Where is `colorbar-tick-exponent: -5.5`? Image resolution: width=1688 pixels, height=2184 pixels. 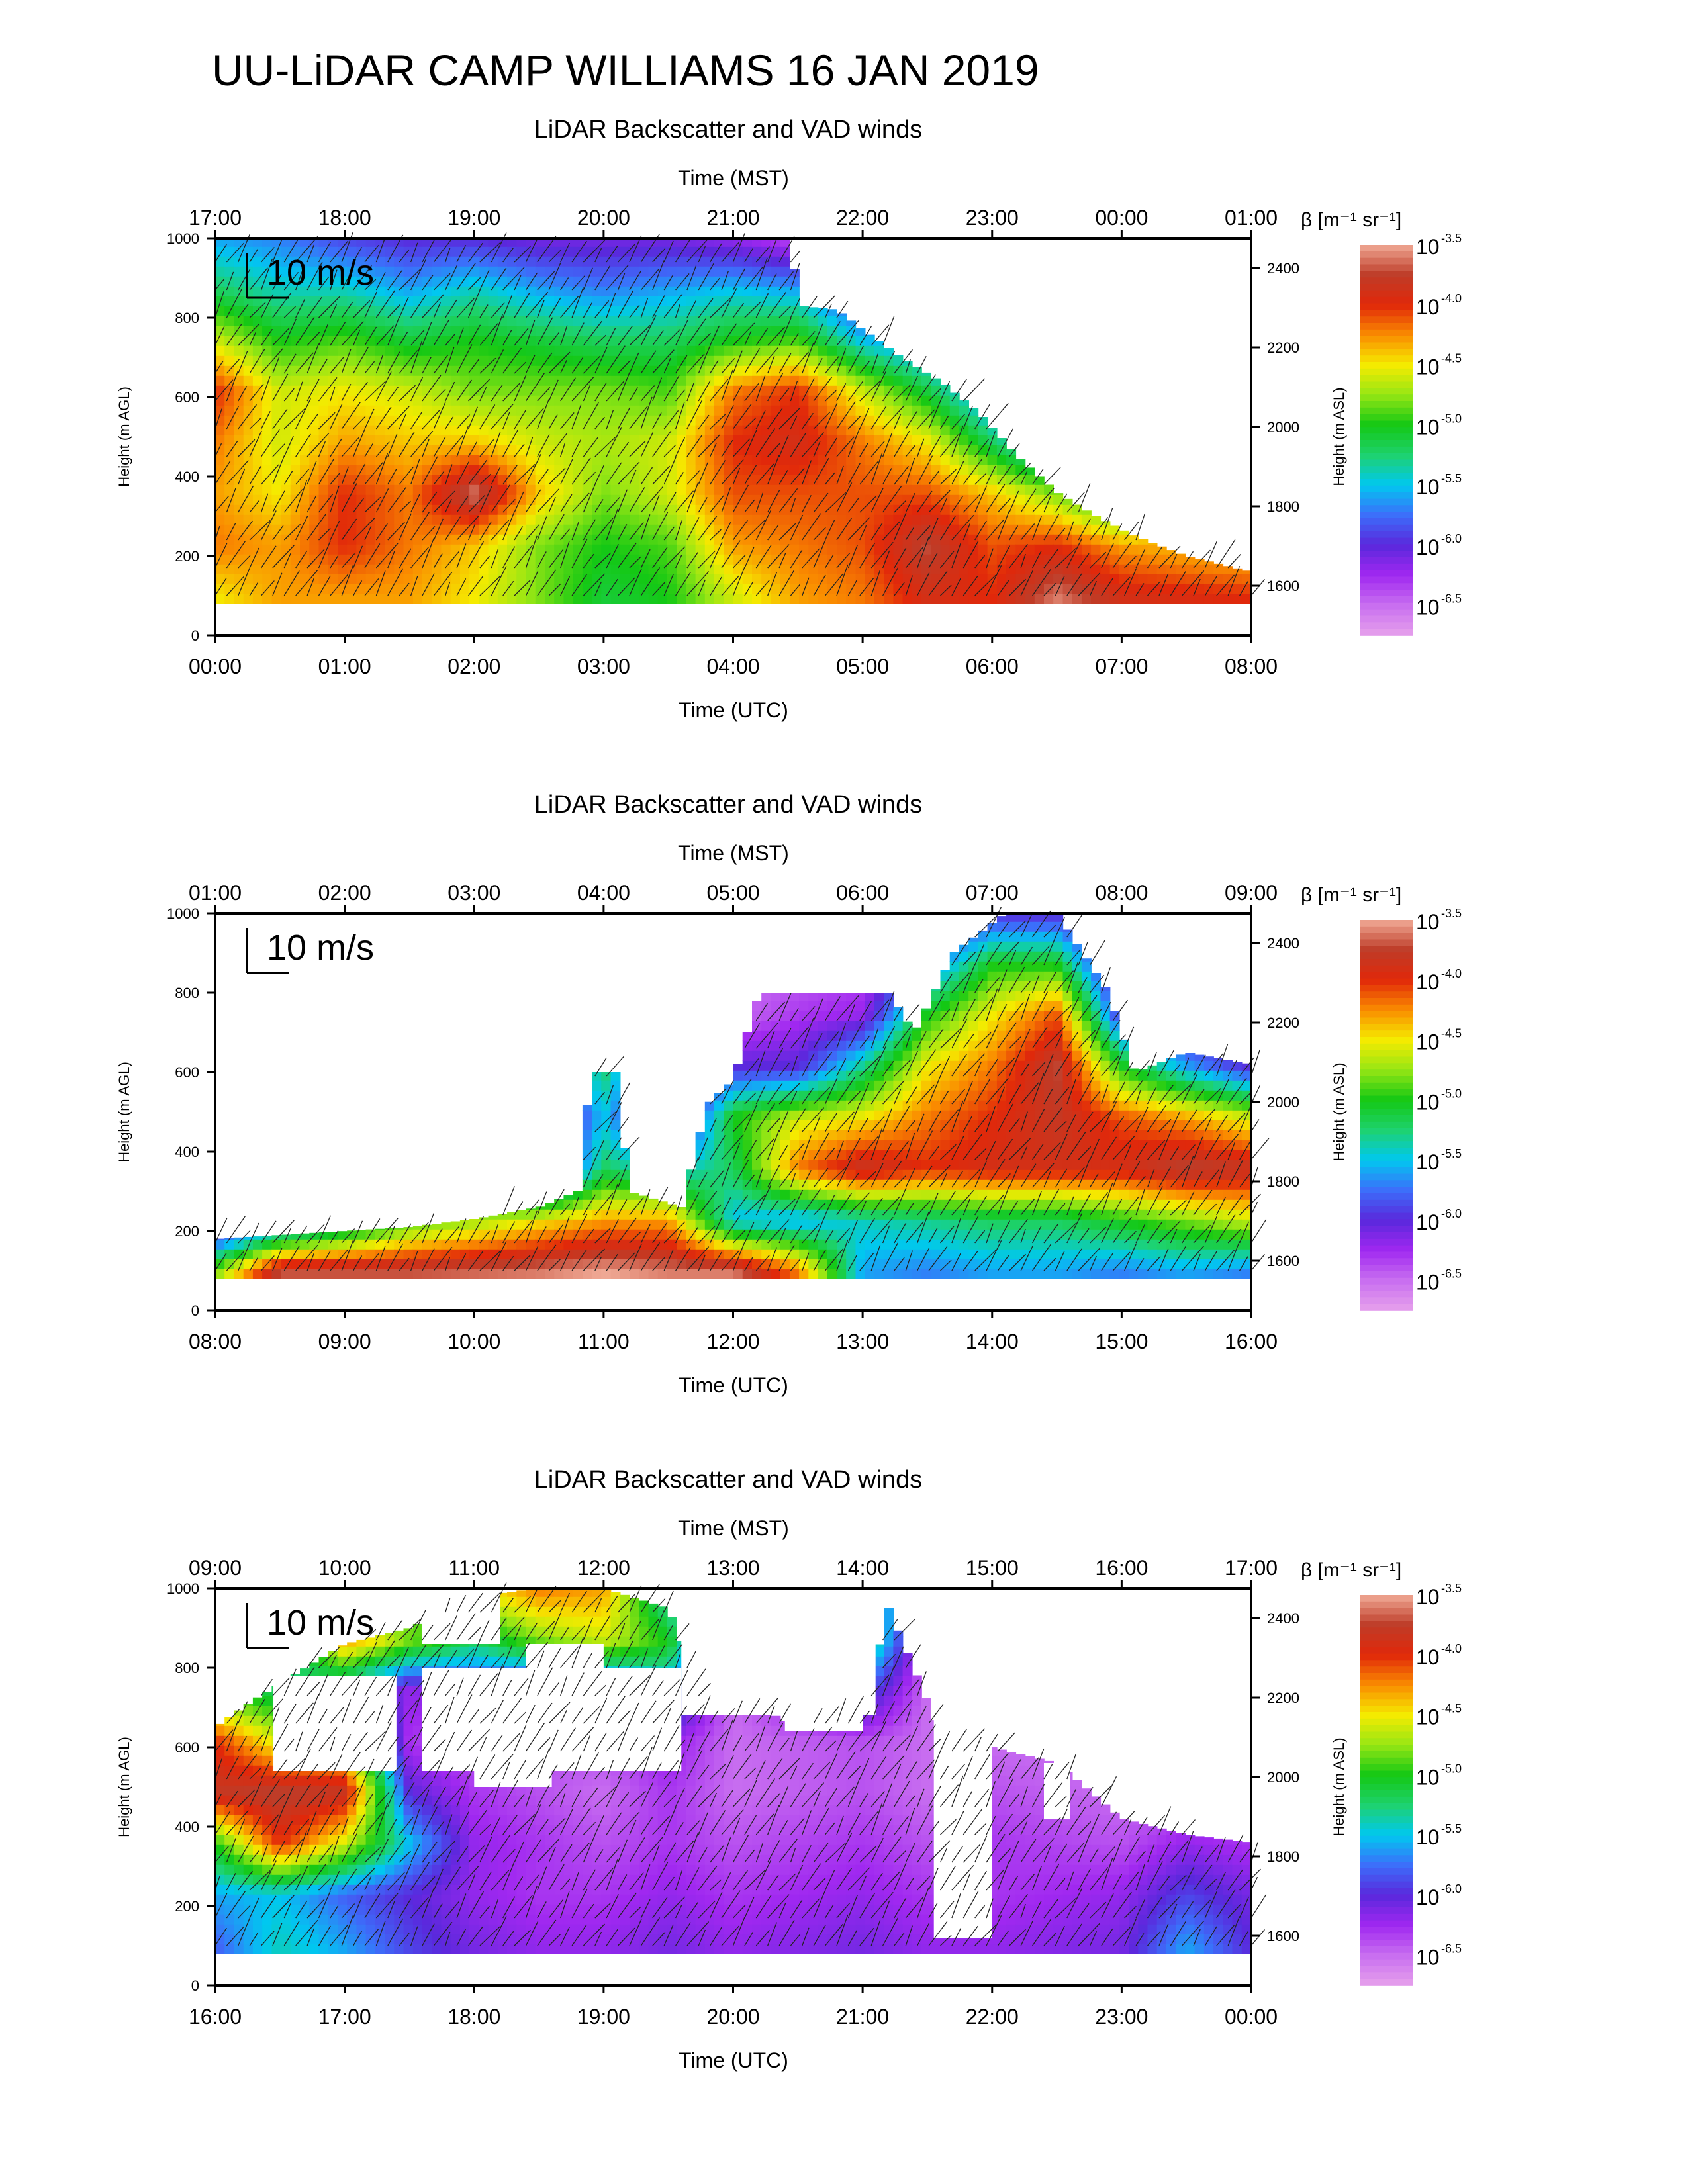 colorbar-tick-exponent: -5.5 is located at coordinates (1451, 478).